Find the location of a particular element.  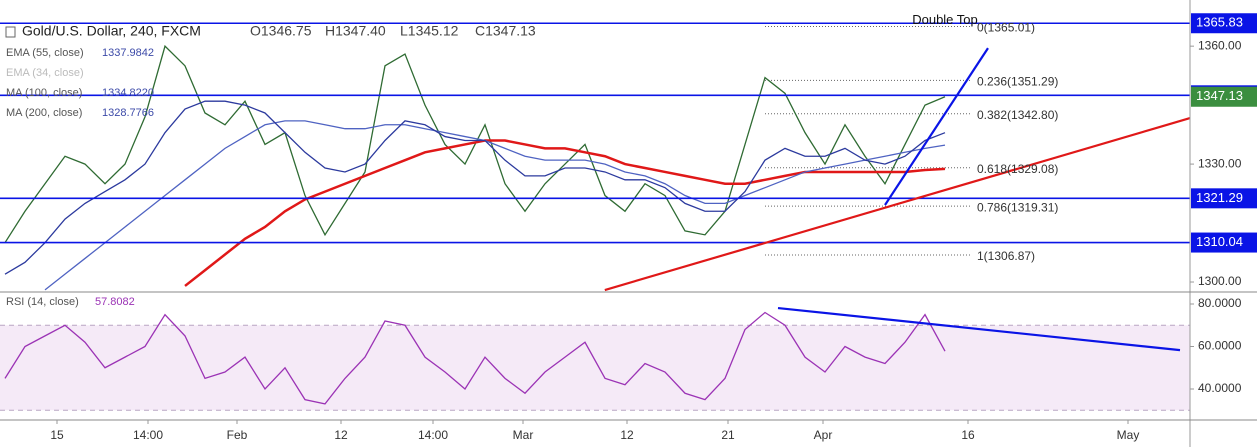

y-tick-label: 80.0000 is located at coordinates (1220, 303).